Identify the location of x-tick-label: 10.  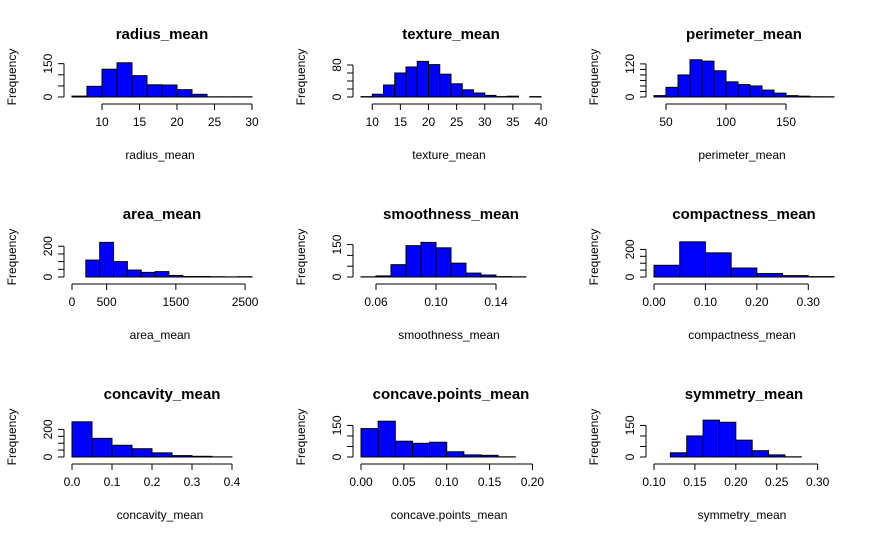
(102, 122).